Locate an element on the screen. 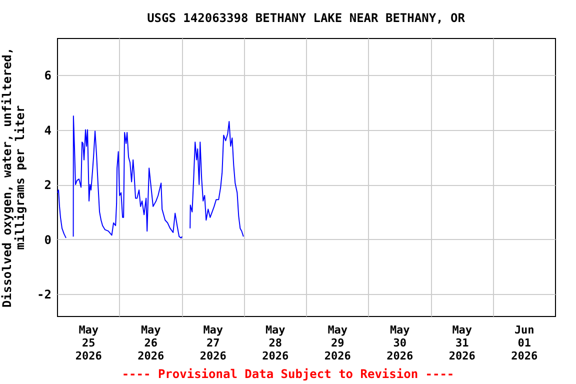  y-axis-title: Dissolved oxygen, water, unfiltered, milligrams per liter is located at coordinates (14, 177).